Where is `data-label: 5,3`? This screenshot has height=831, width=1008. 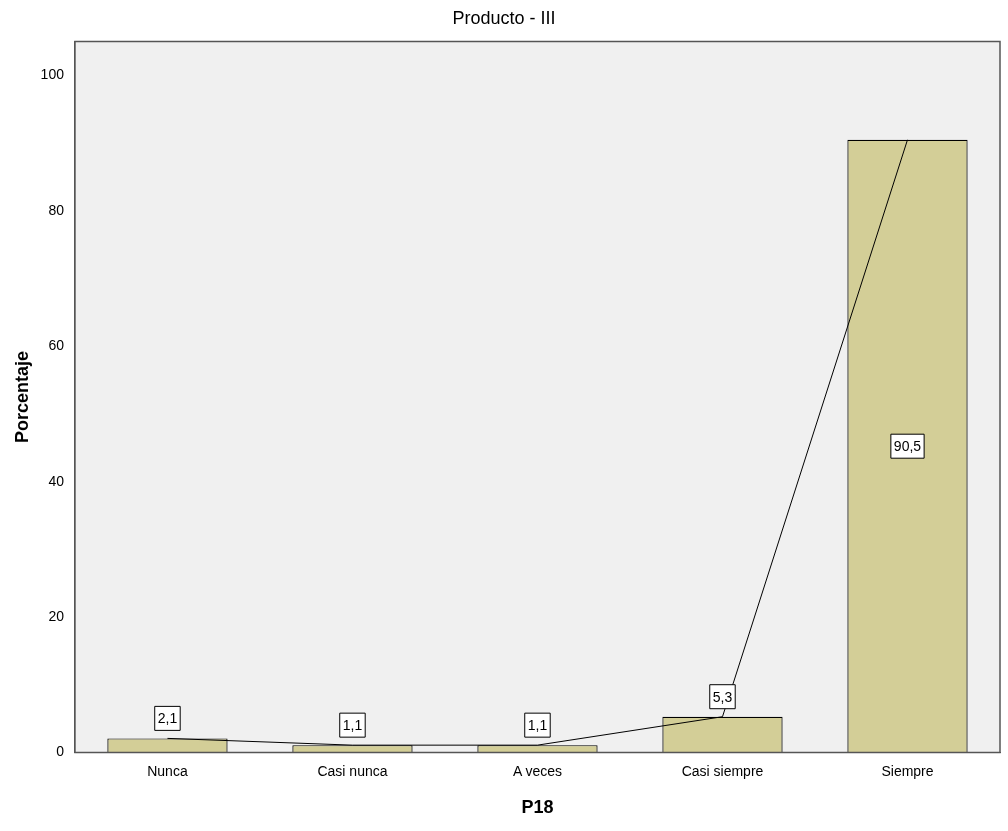 data-label: 5,3 is located at coordinates (722, 696).